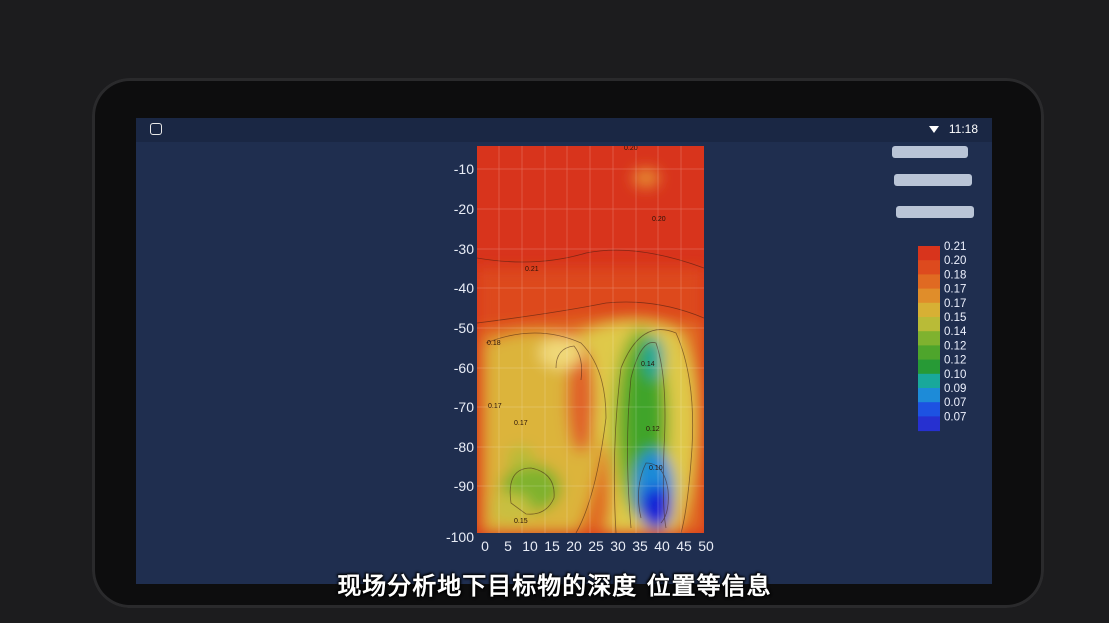 The width and height of the screenshot is (1109, 623). Describe the element at coordinates (955, 247) in the screenshot. I see `legend-value: 0.21` at that location.